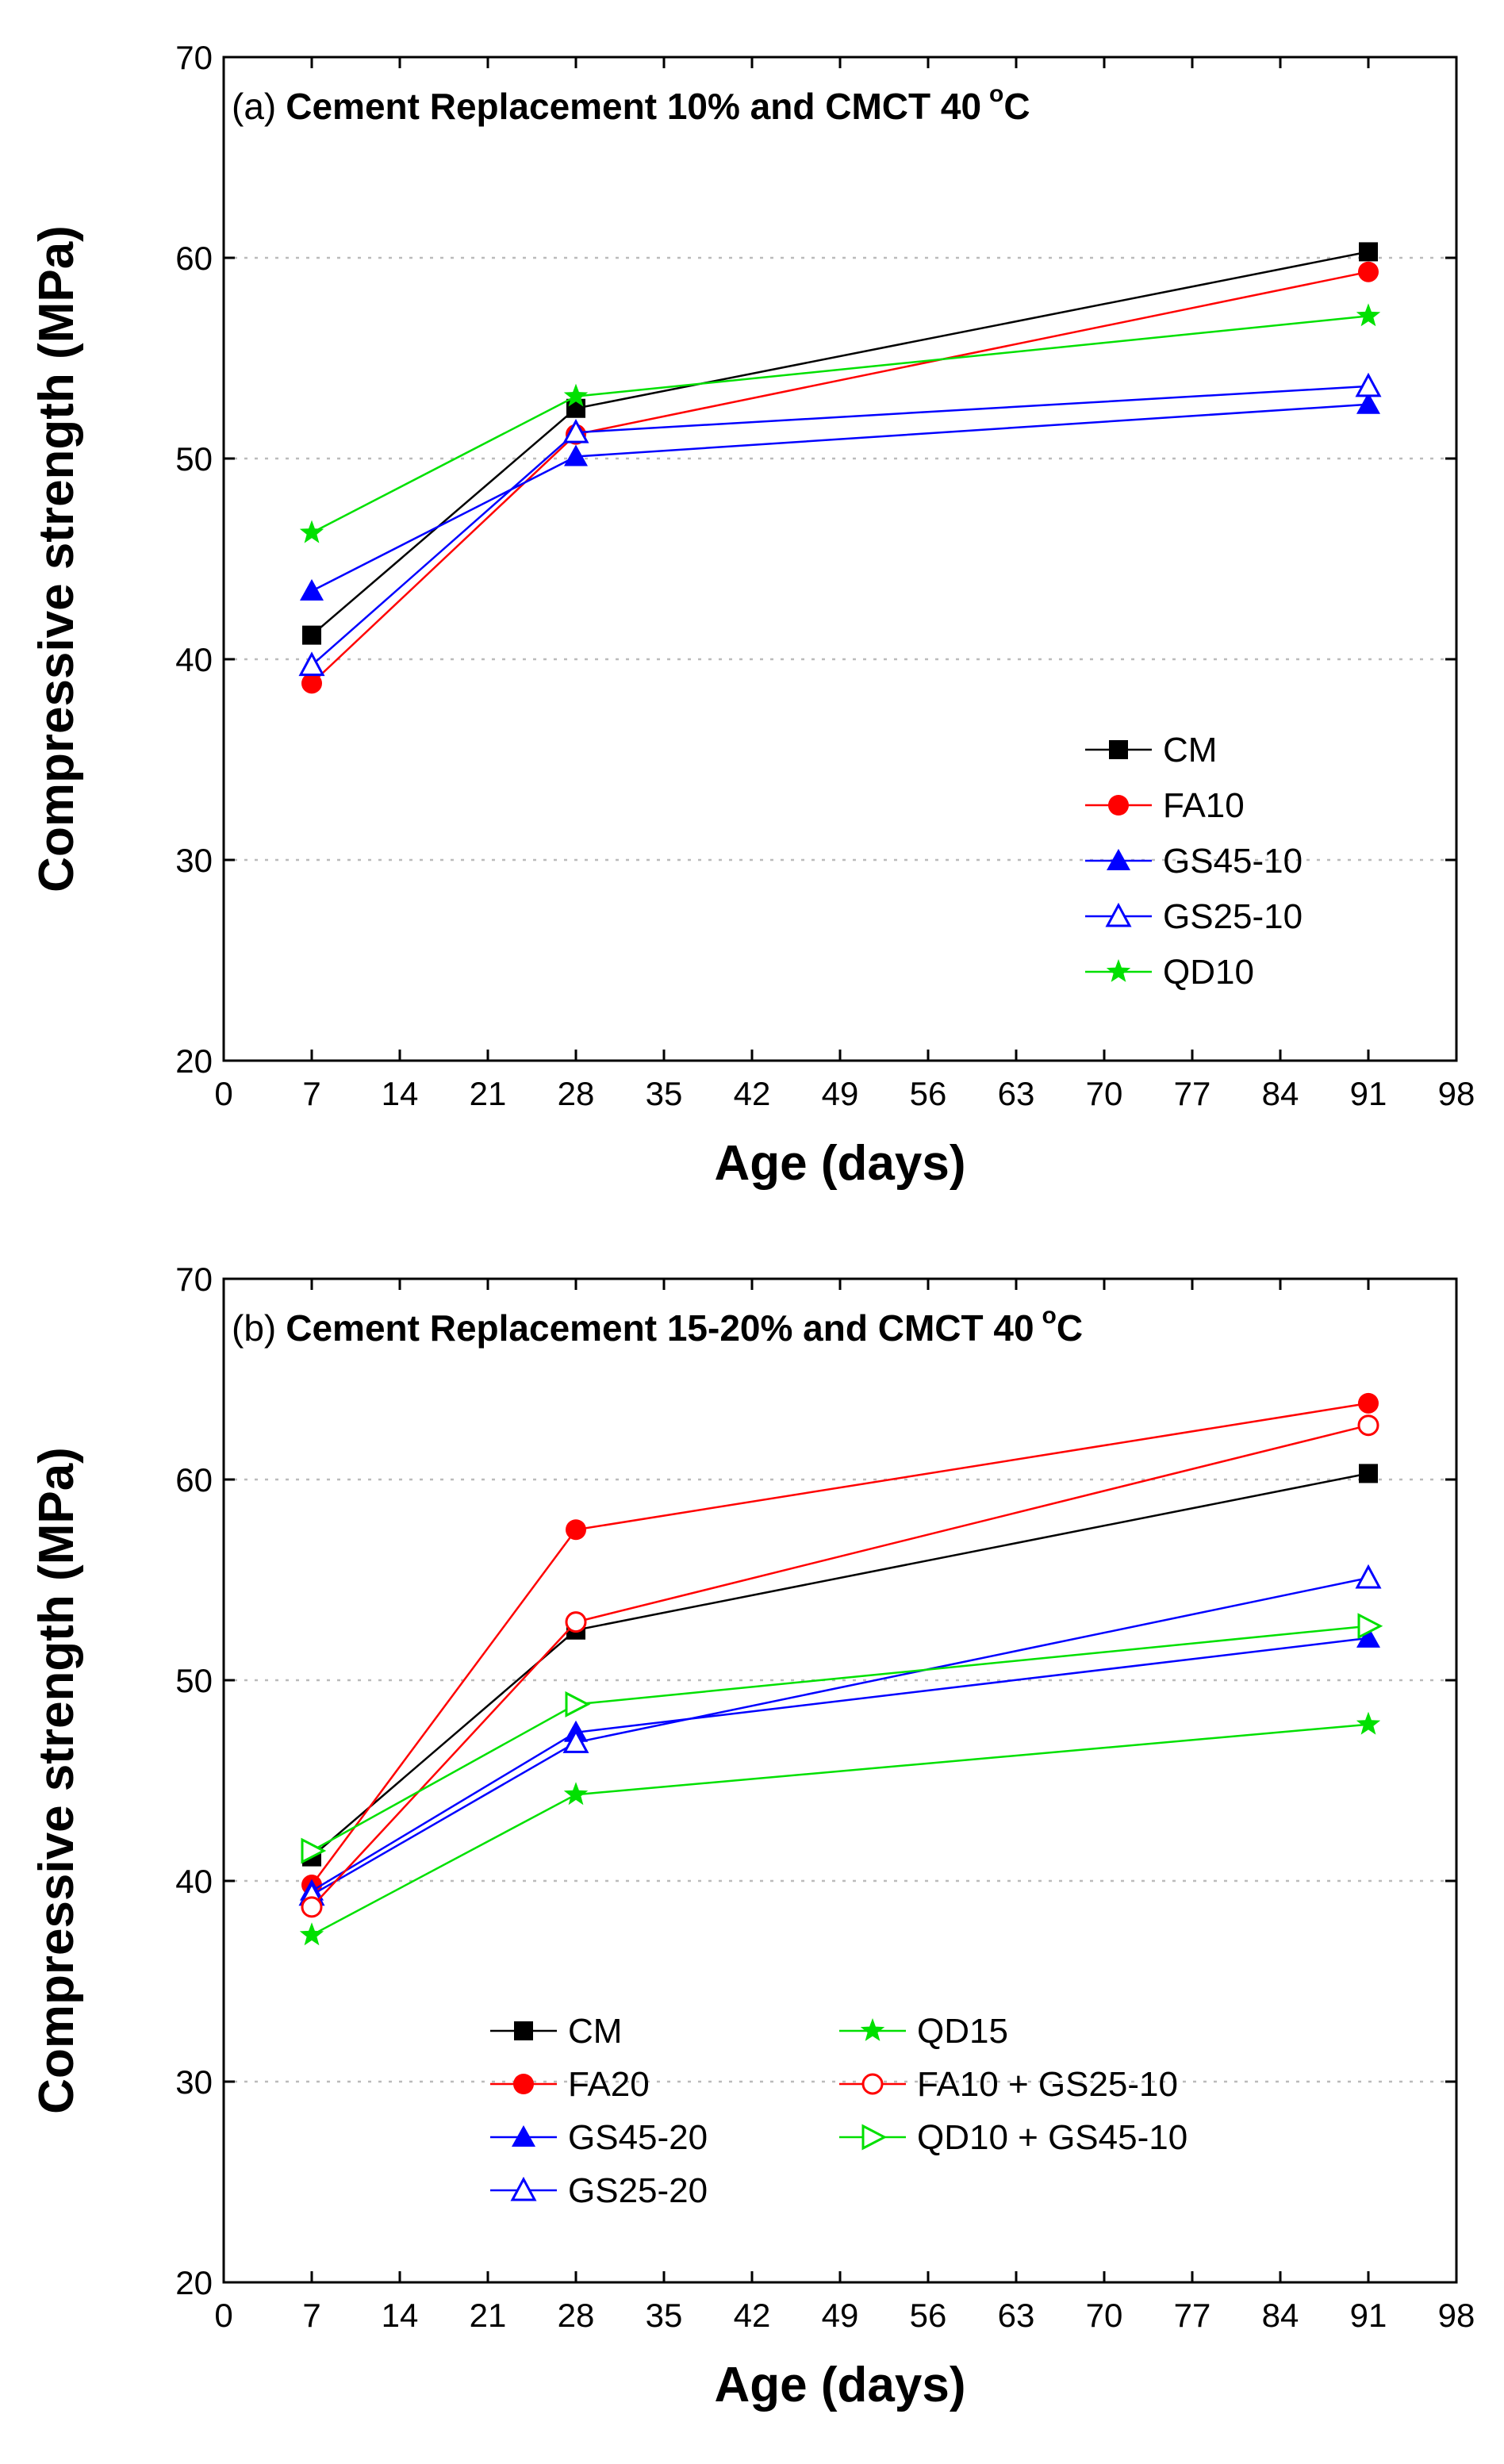 The image size is (1504, 2464). What do you see at coordinates (638, 2137) in the screenshot?
I see `legend-label: GS45-20` at bounding box center [638, 2137].